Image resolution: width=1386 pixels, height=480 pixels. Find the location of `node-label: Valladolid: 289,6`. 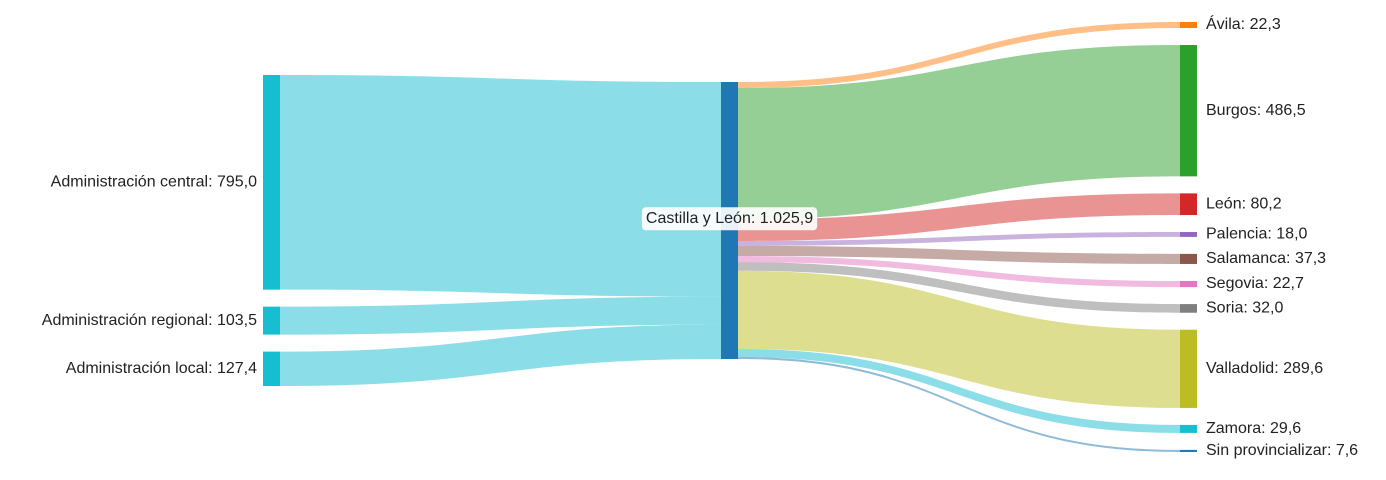

node-label: Valladolid: 289,6 is located at coordinates (1264, 368).